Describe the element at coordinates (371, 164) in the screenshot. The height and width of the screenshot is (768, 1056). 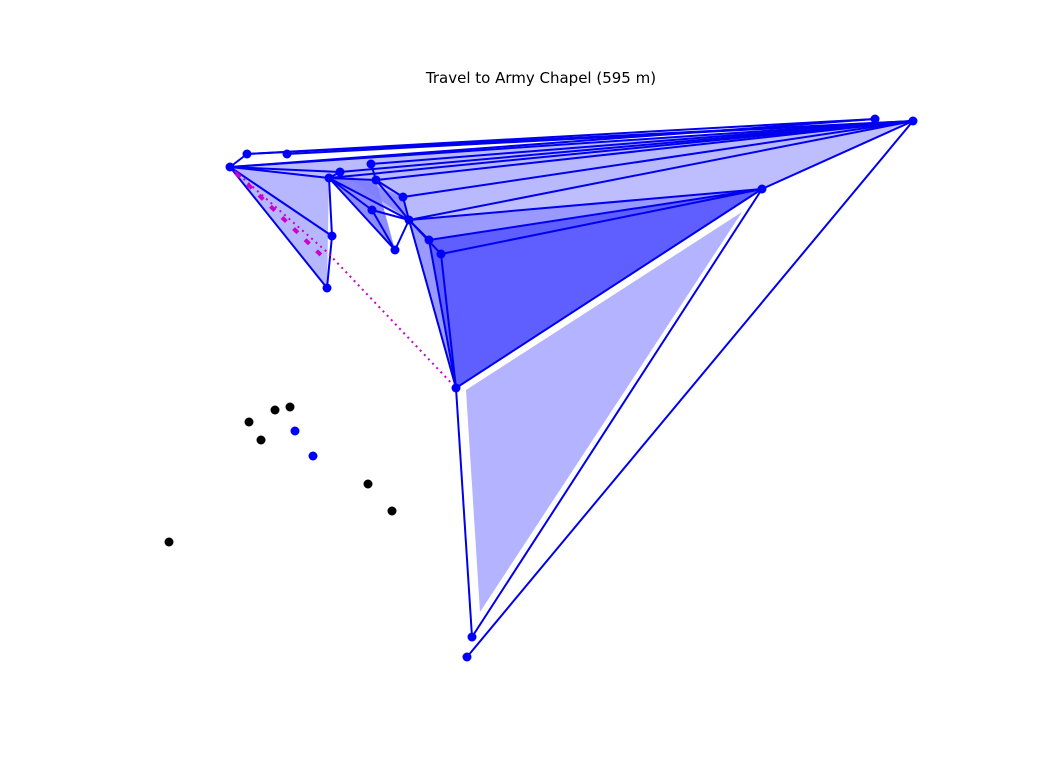
I see `graph-node-f` at that location.